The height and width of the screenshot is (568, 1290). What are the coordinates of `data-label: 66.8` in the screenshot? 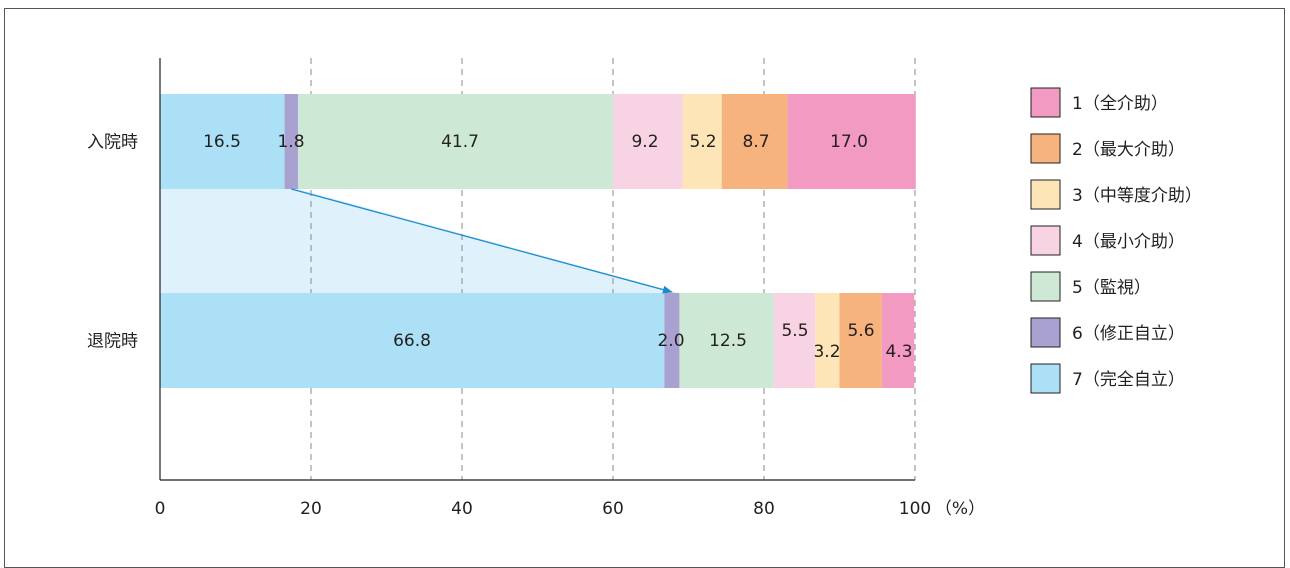 It's located at (412, 341).